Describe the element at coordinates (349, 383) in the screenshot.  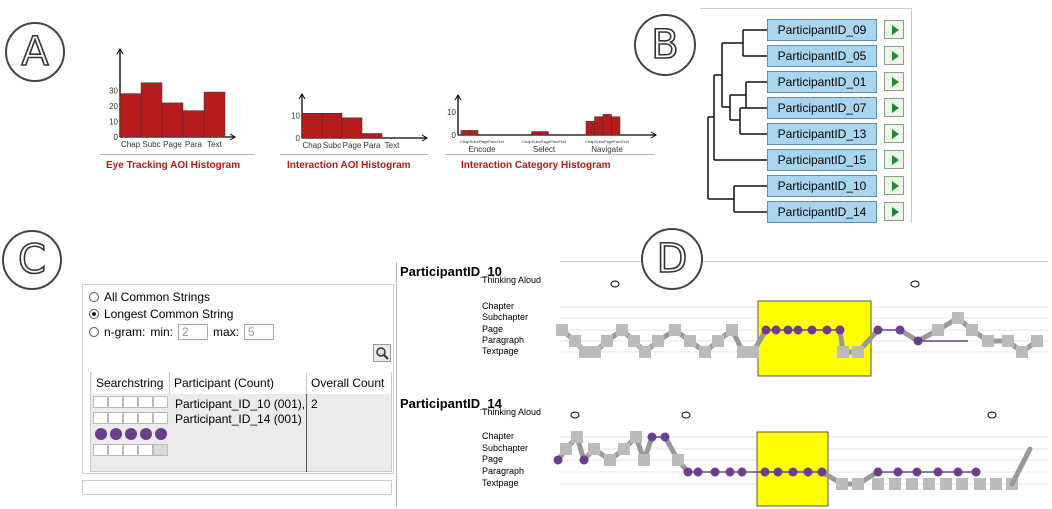
I see `col-overall-count: Overall Count` at that location.